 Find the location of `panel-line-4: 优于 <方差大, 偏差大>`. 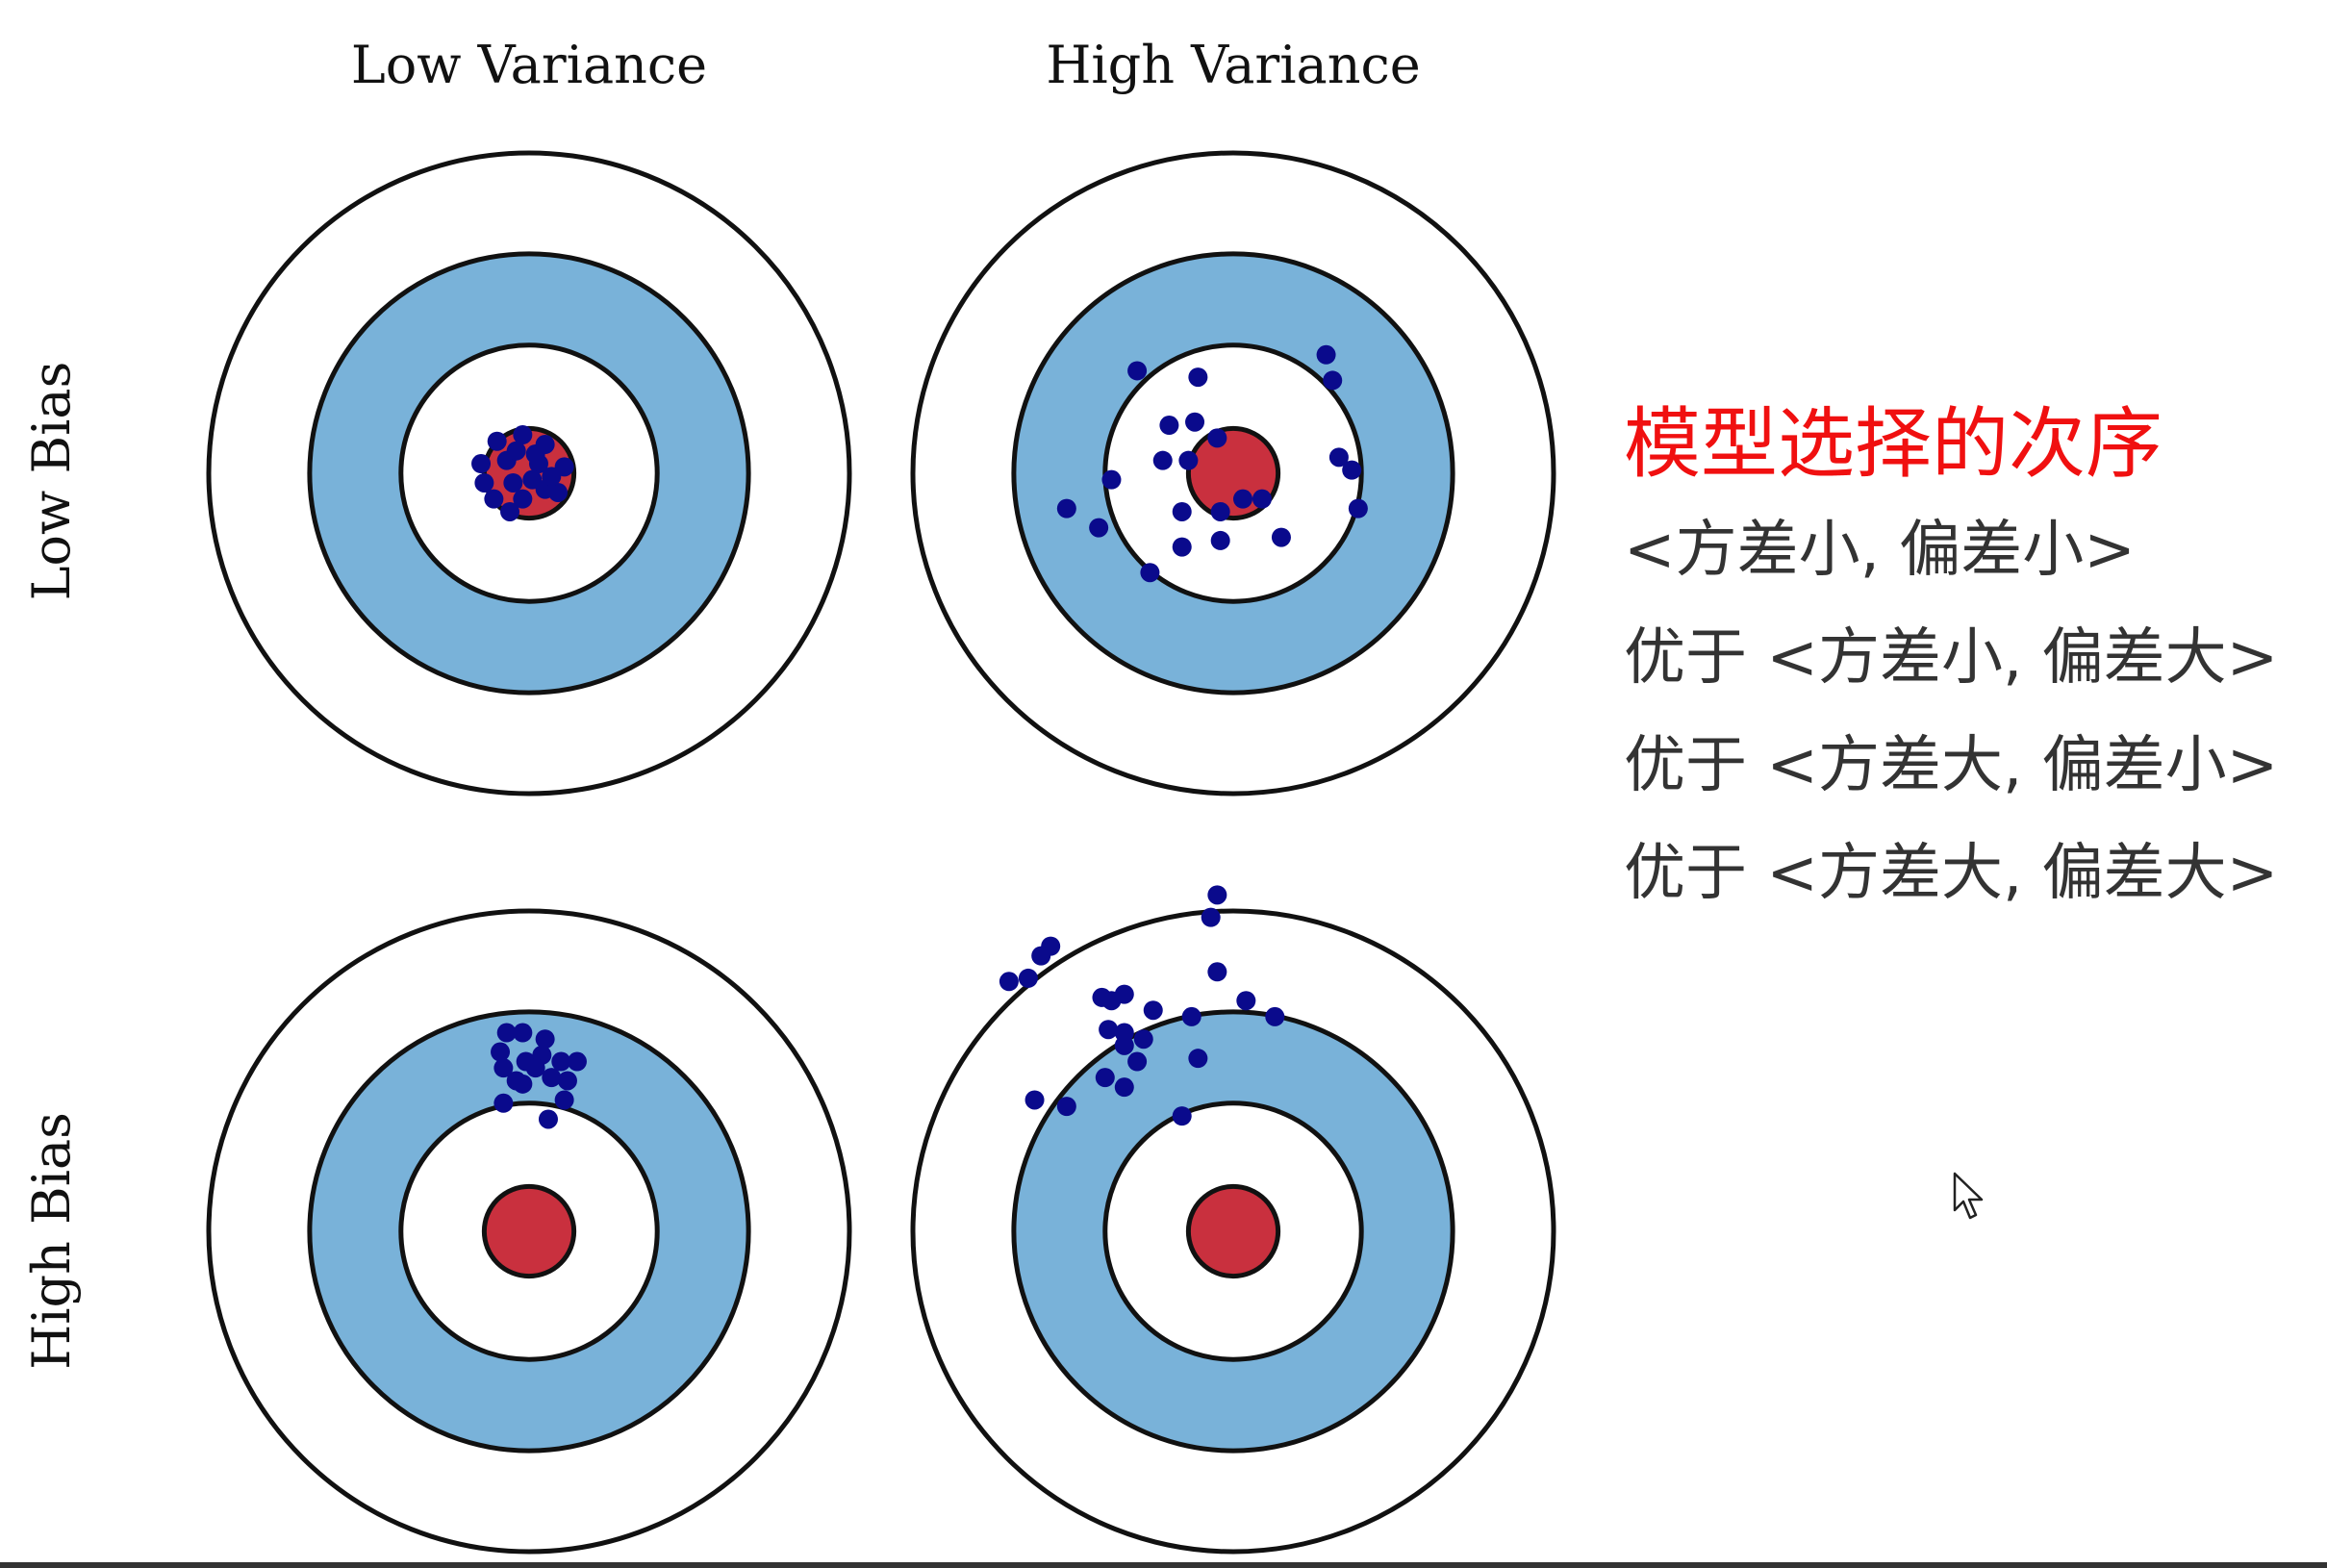

panel-line-4: 优于 <方差大, 偏差大> is located at coordinates (1952, 873).